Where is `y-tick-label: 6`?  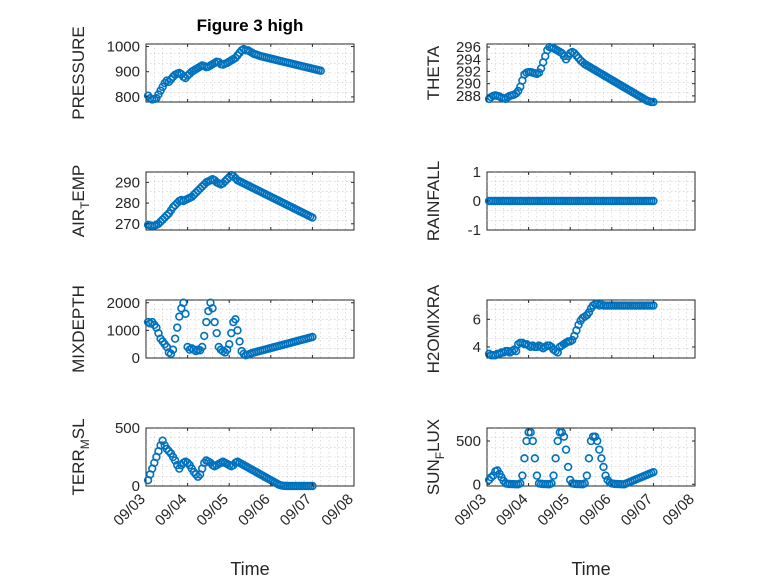 y-tick-label: 6 is located at coordinates (477, 319).